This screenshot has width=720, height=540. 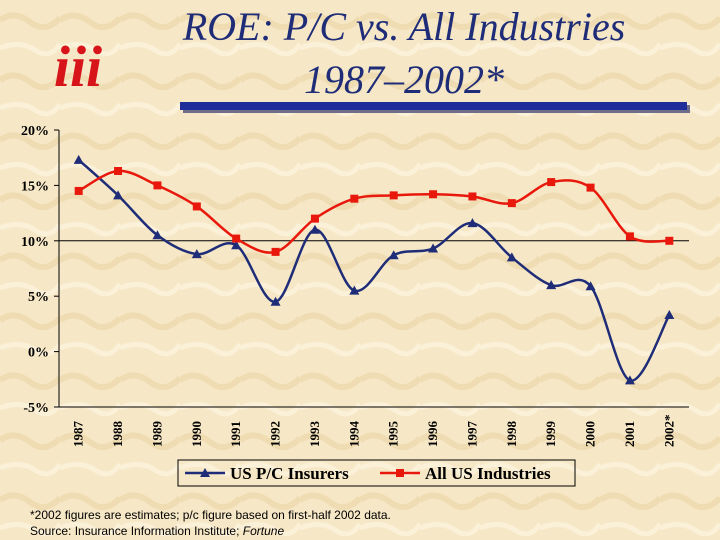 I want to click on x-tick-label: 2002*, so click(x=668, y=431).